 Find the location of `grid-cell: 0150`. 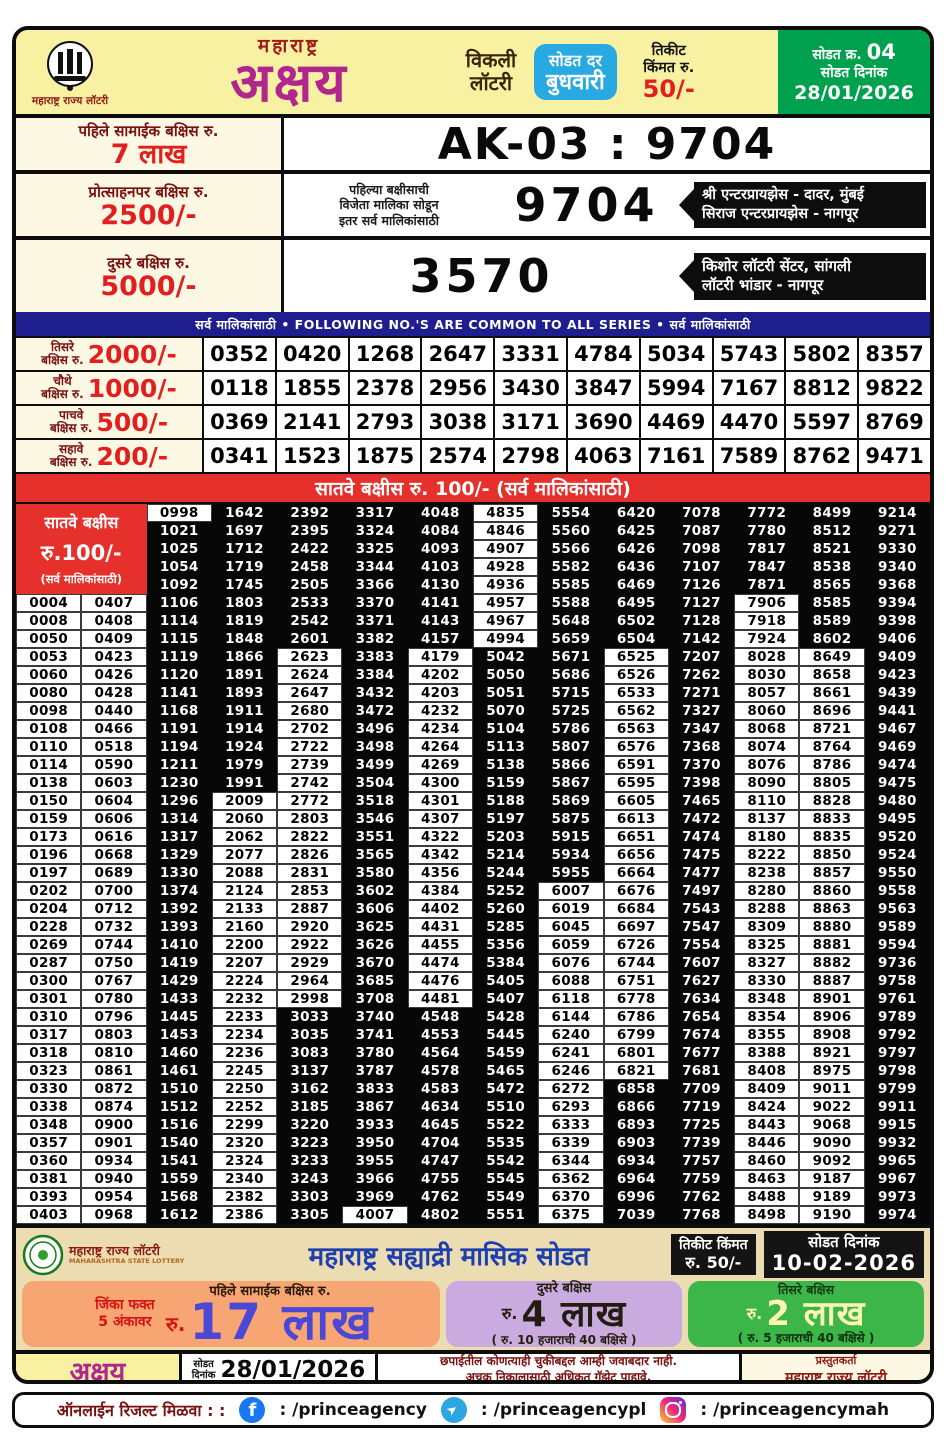

grid-cell: 0150 is located at coordinates (49, 801).